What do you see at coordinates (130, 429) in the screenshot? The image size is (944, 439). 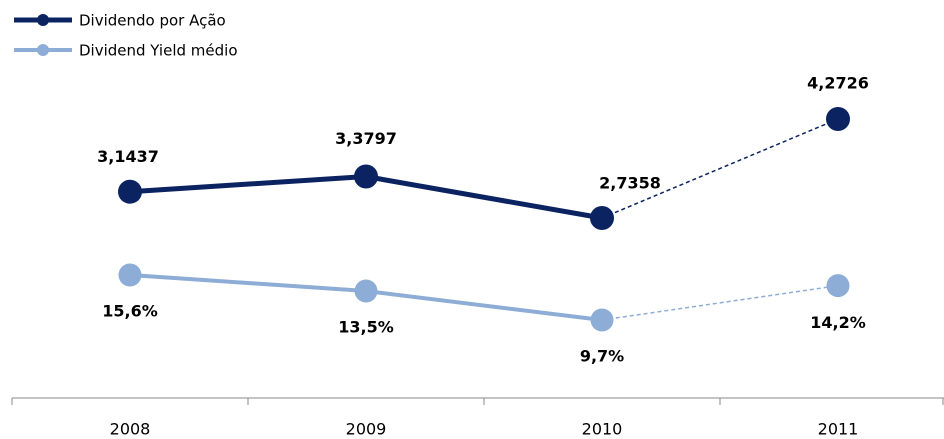 I see `x-tick-label: 2008` at bounding box center [130, 429].